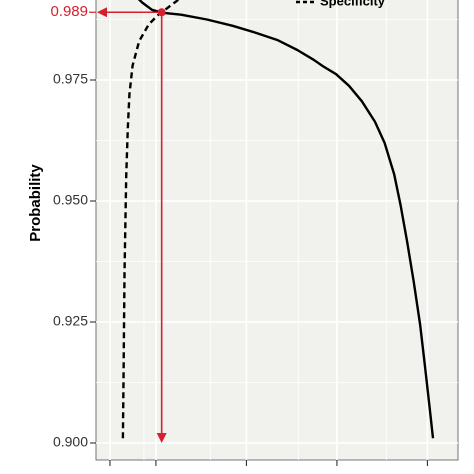 This screenshot has width=474, height=474. Describe the element at coordinates (161, 12) in the screenshot. I see `threshold-point` at that location.